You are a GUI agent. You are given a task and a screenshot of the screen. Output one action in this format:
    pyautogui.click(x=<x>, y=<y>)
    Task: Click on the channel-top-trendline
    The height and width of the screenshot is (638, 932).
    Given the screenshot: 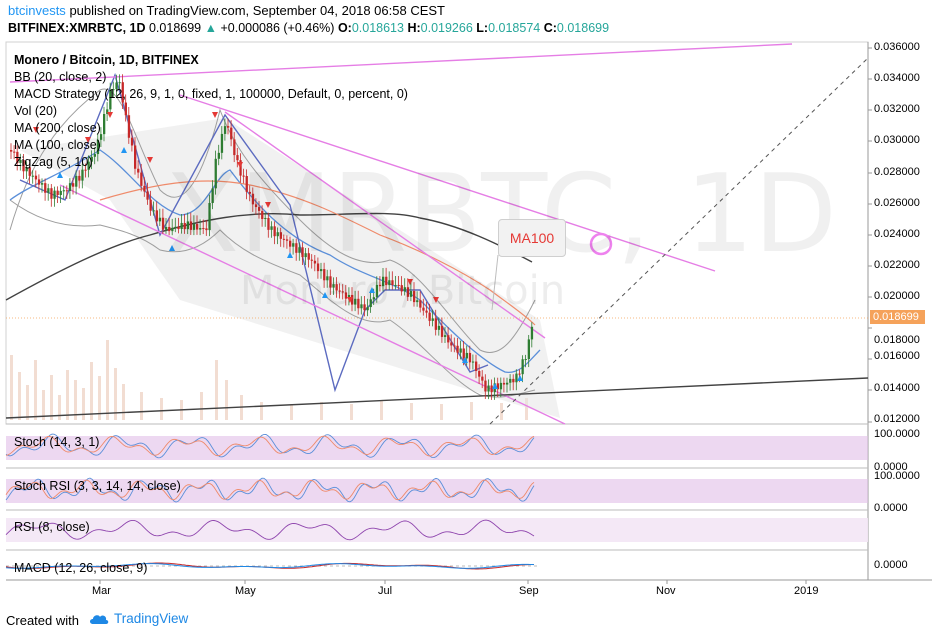 What is the action you would take?
    pyautogui.click(x=385, y=225)
    